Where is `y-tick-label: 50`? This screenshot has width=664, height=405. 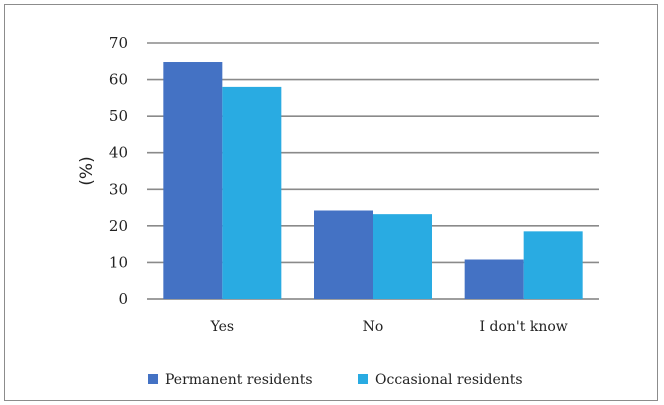 y-tick-label: 50 is located at coordinates (118, 116).